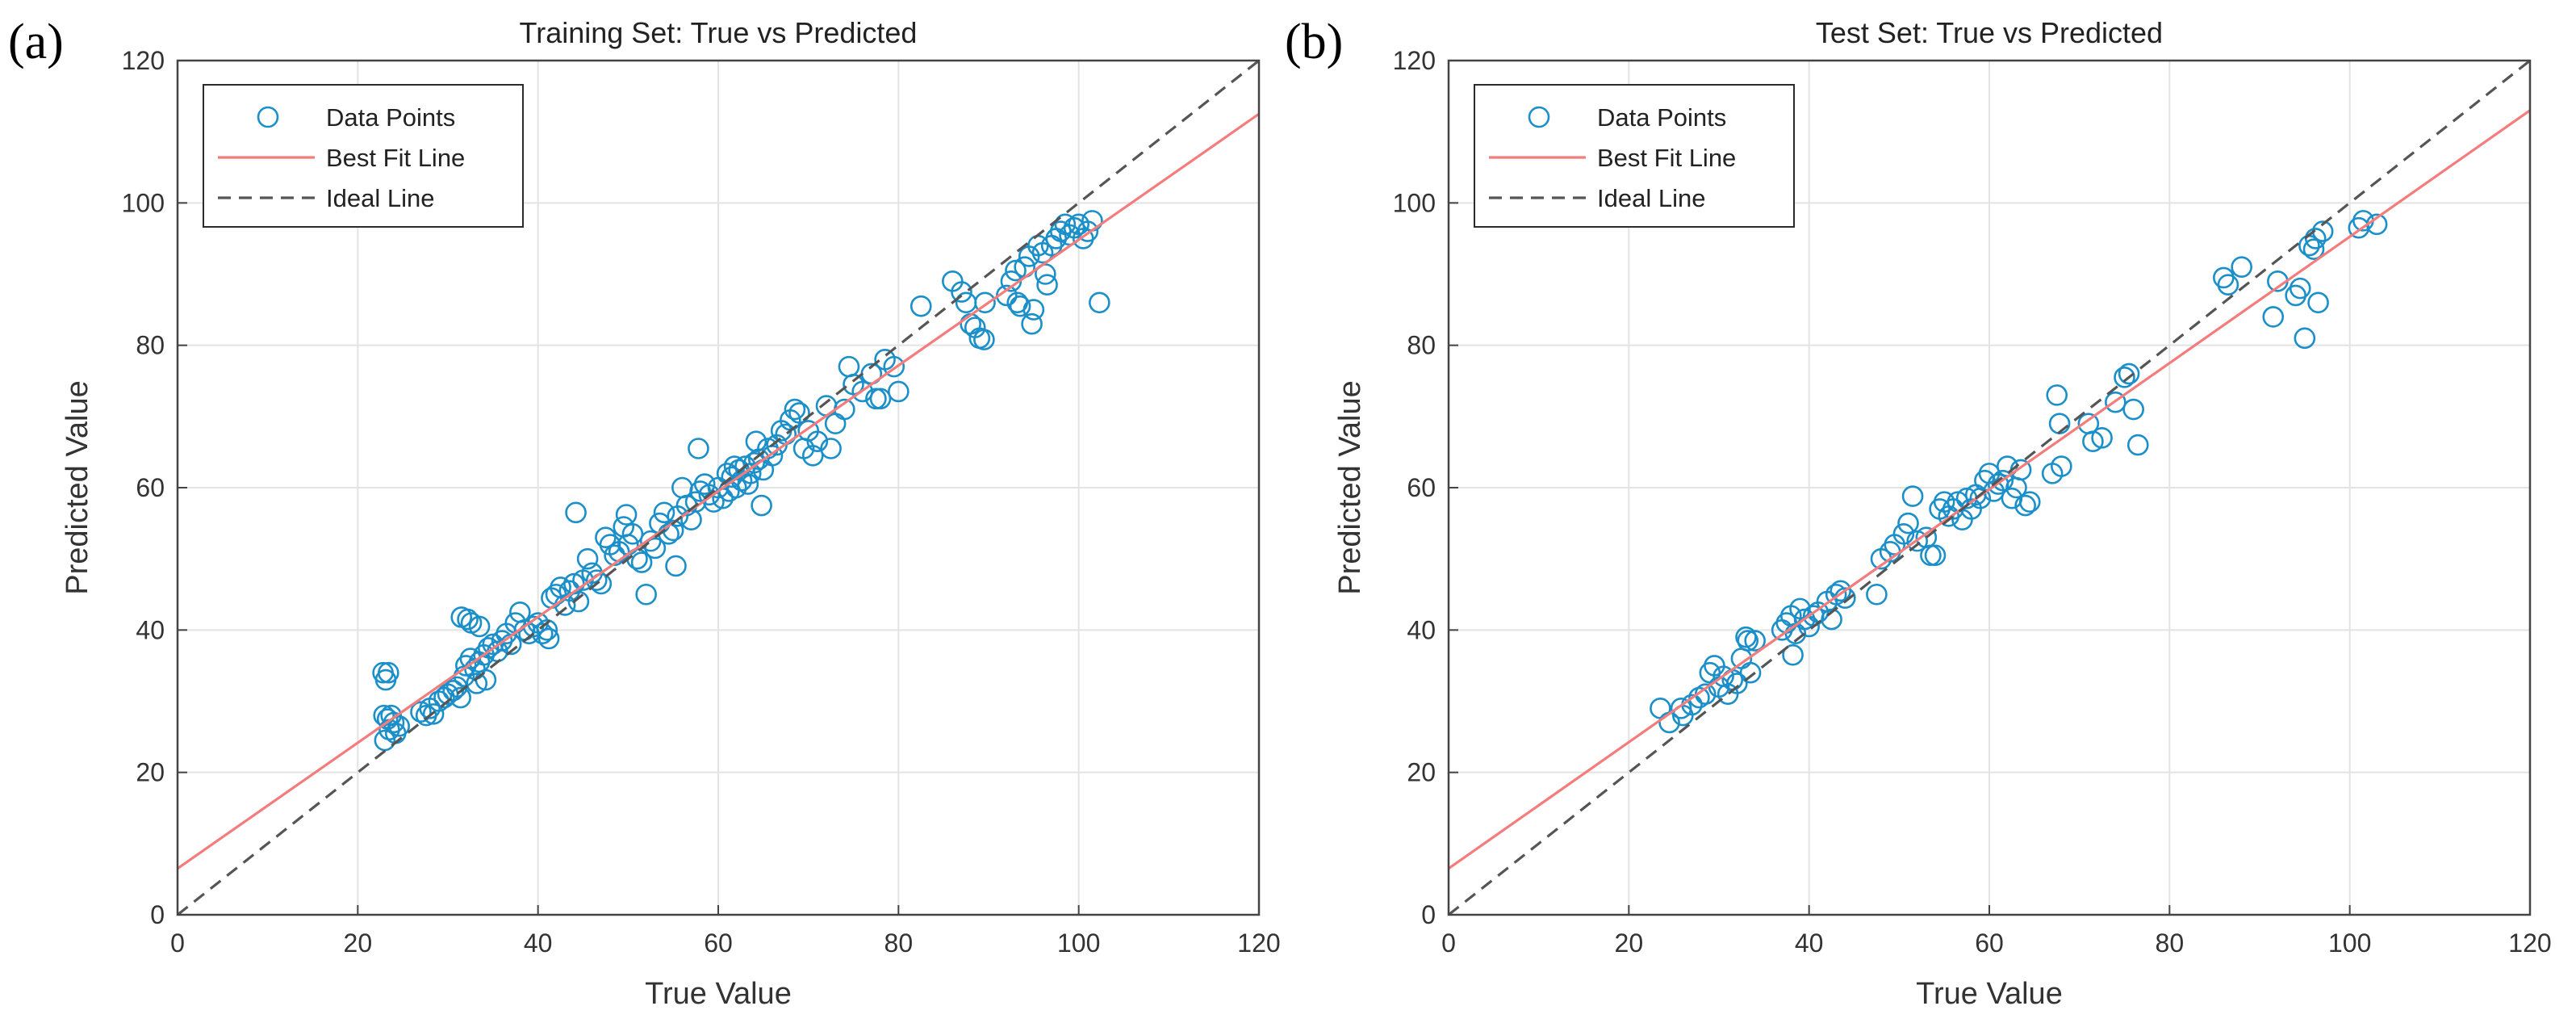 Image resolution: width=2576 pixels, height=1027 pixels. Describe the element at coordinates (1989, 32) in the screenshot. I see `chart-title: Test Set: True vs Predicted` at that location.